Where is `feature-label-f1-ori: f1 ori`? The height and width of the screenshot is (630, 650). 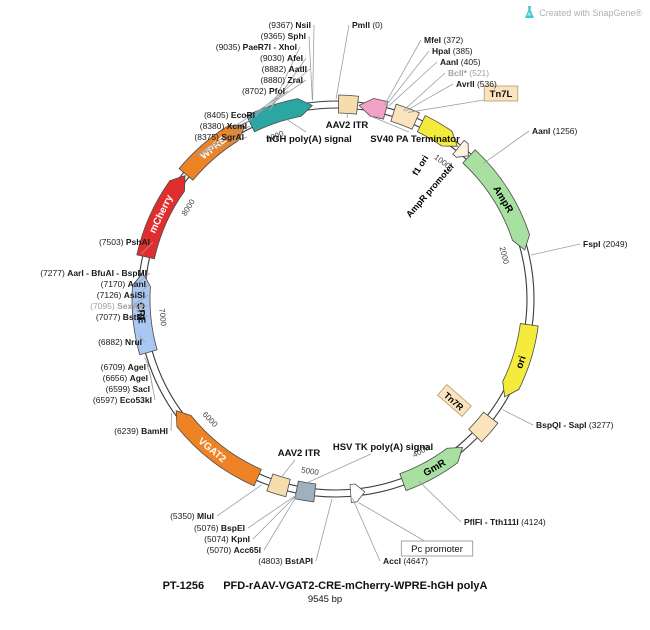 feature-label-f1-ori: f1 ori is located at coordinates (420, 165).